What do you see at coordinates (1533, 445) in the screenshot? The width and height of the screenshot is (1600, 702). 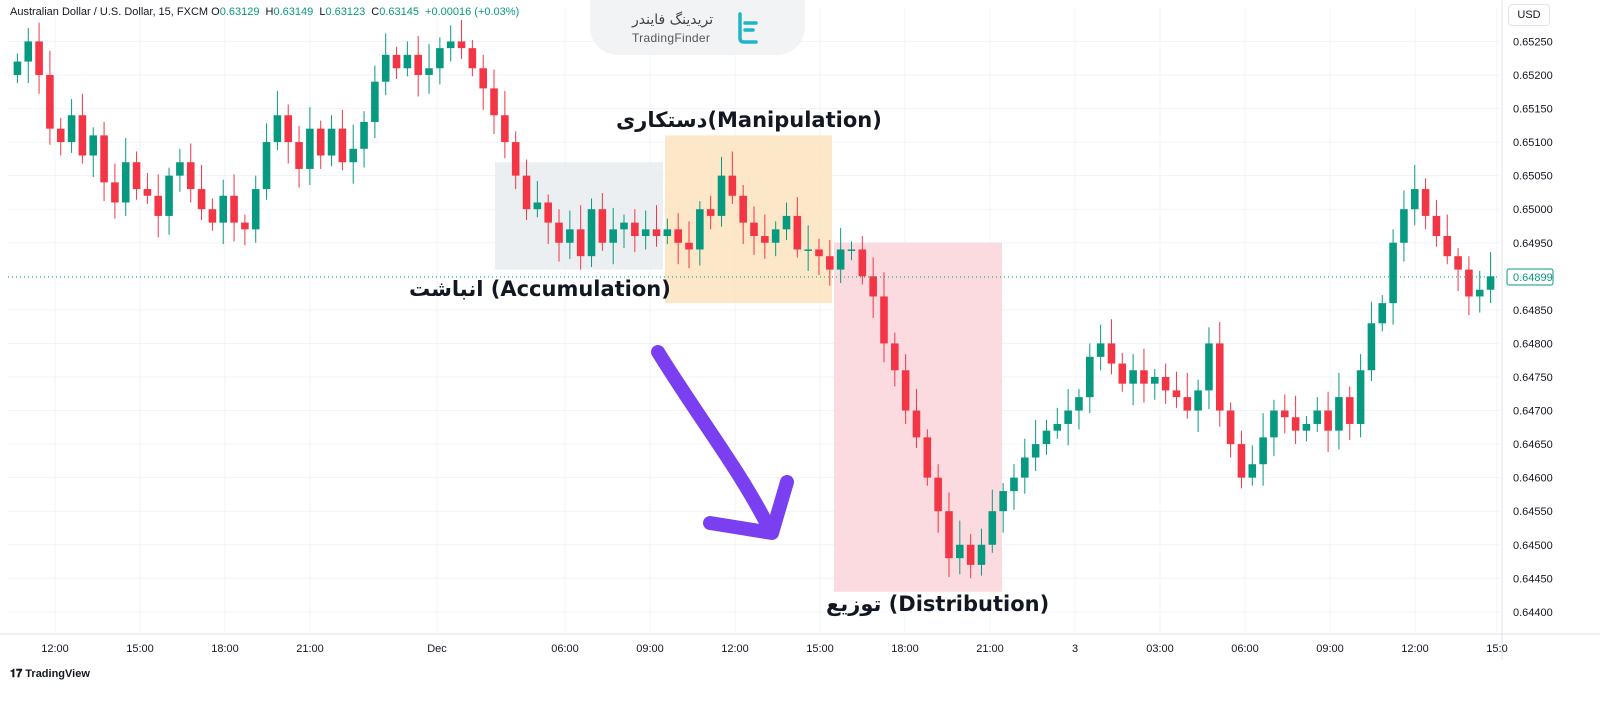 I see `price-tick-label: 0.64650` at bounding box center [1533, 445].